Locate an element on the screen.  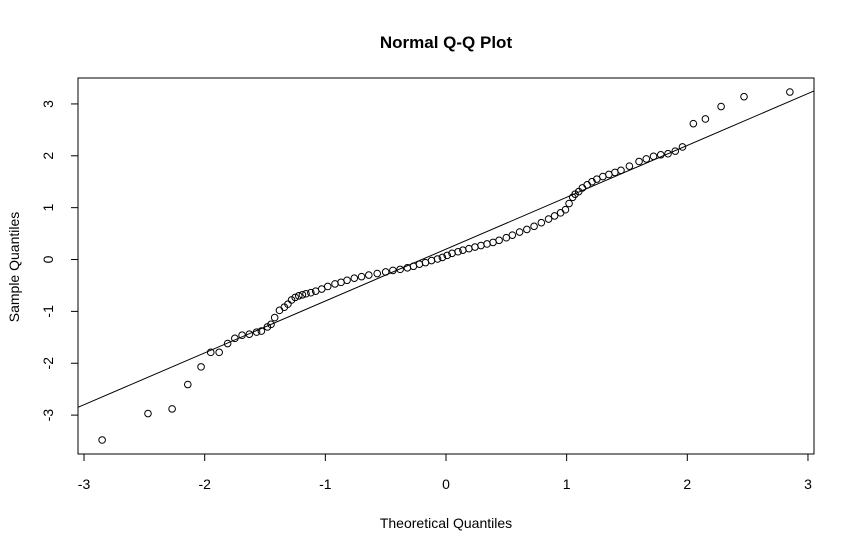
y-tick-label: -2 is located at coordinates (48, 363).